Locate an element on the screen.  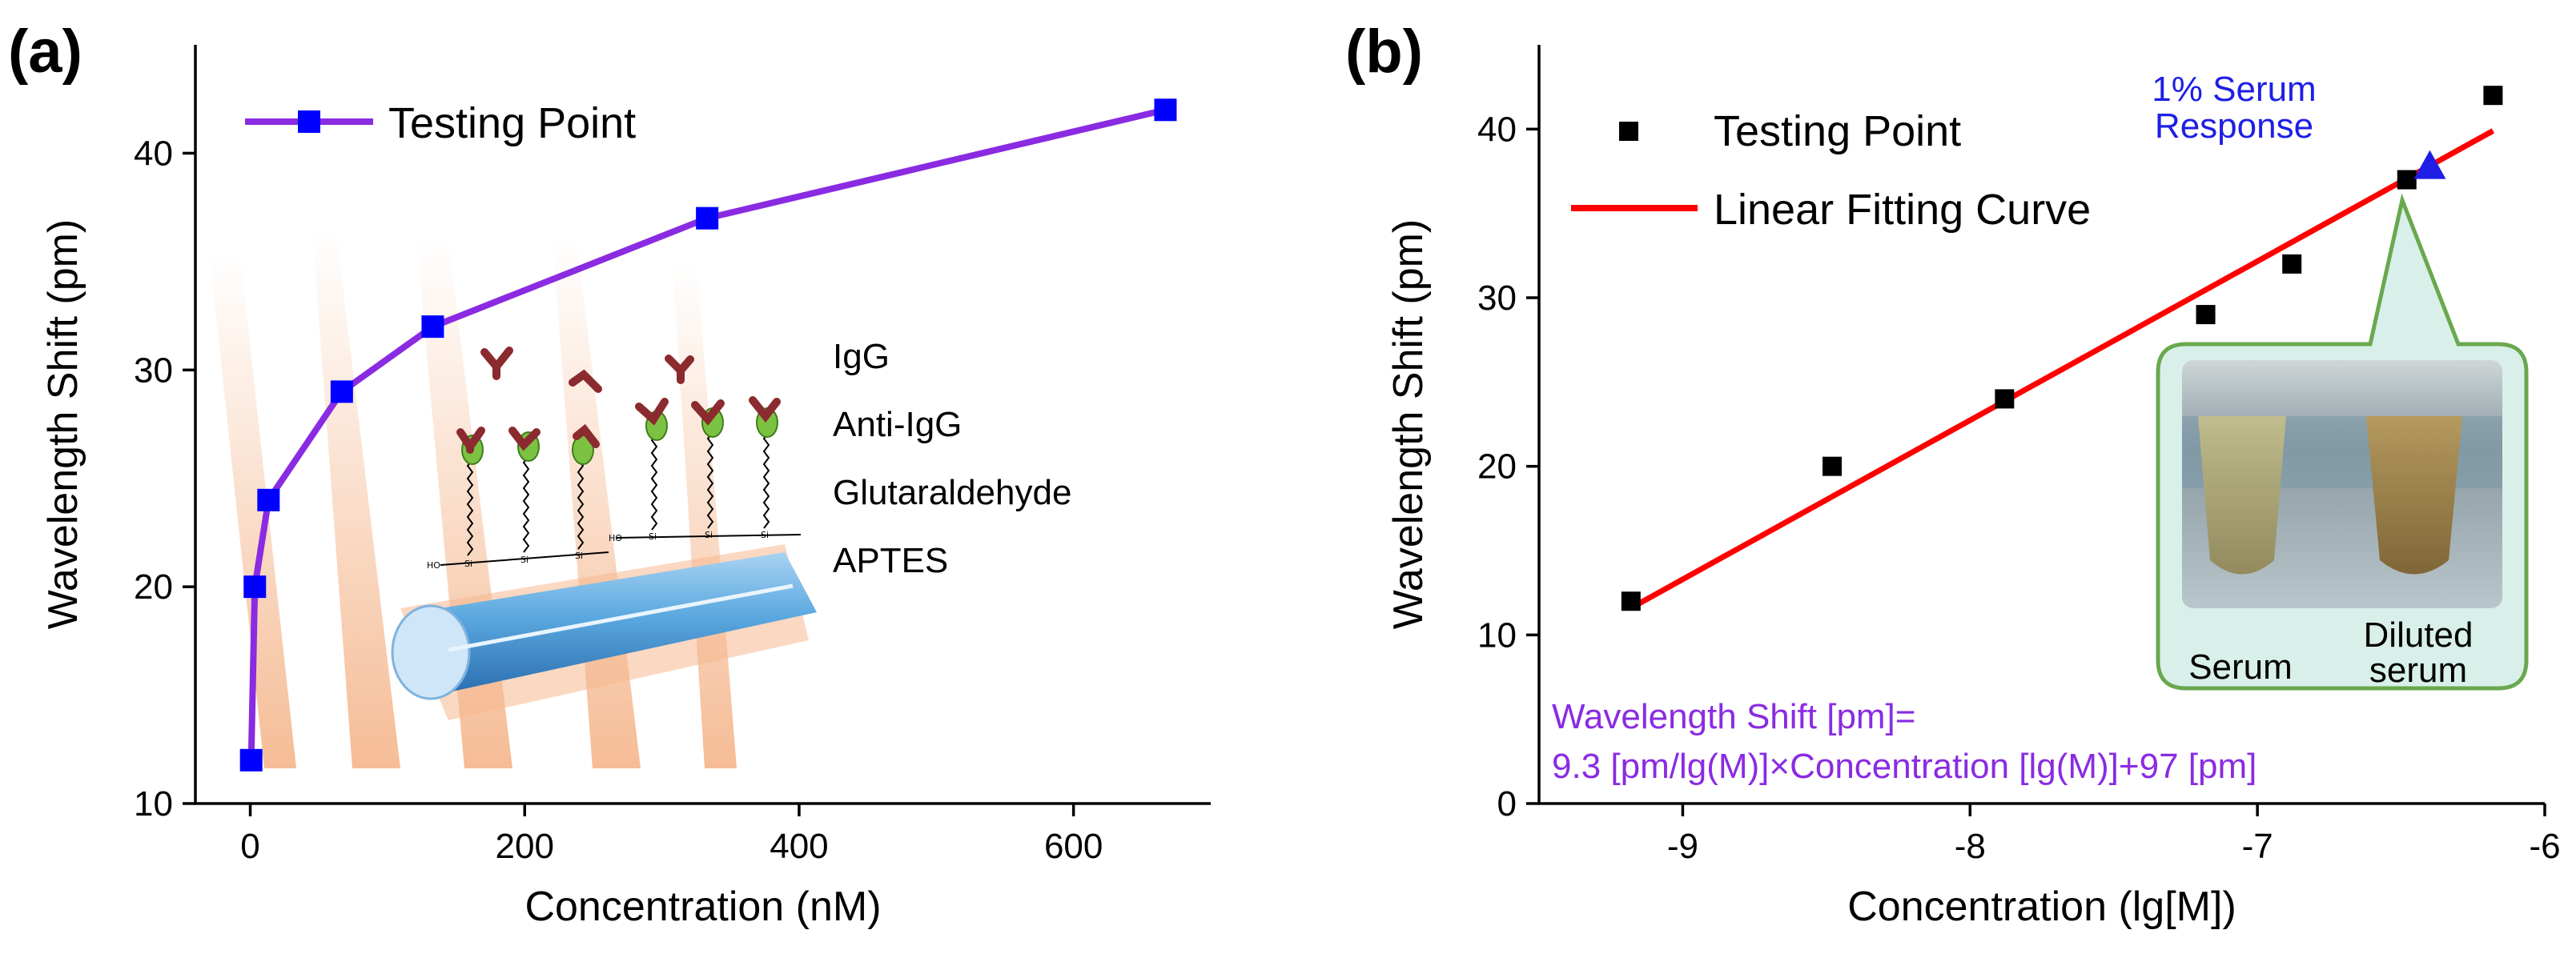
panel-b-legend: Testing Point Linear Fitting Curve is located at coordinates (1831, 170).